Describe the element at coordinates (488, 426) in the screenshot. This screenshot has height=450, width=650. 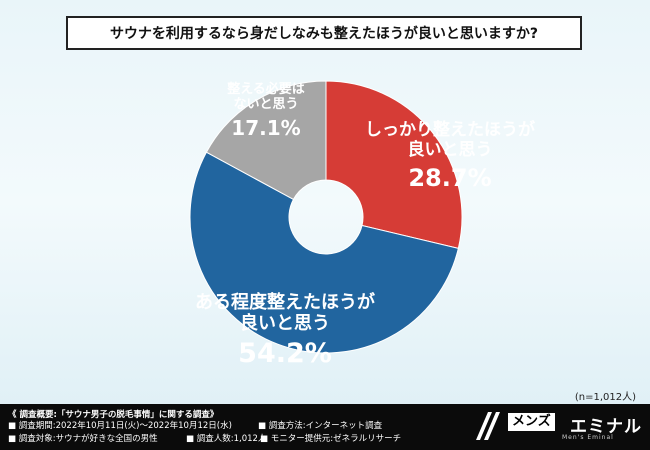
I see `brand-mark-icon` at that location.